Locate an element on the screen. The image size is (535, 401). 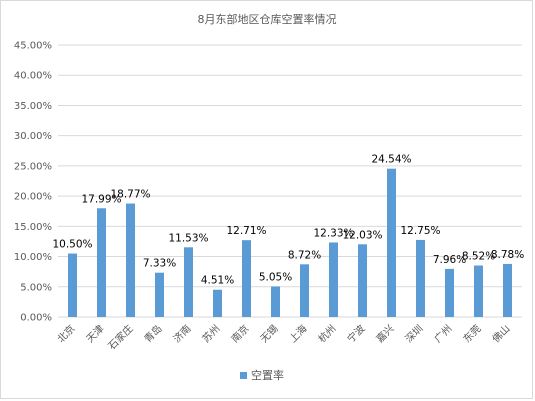
x-tick-label: 北京 is located at coordinates (65, 333).